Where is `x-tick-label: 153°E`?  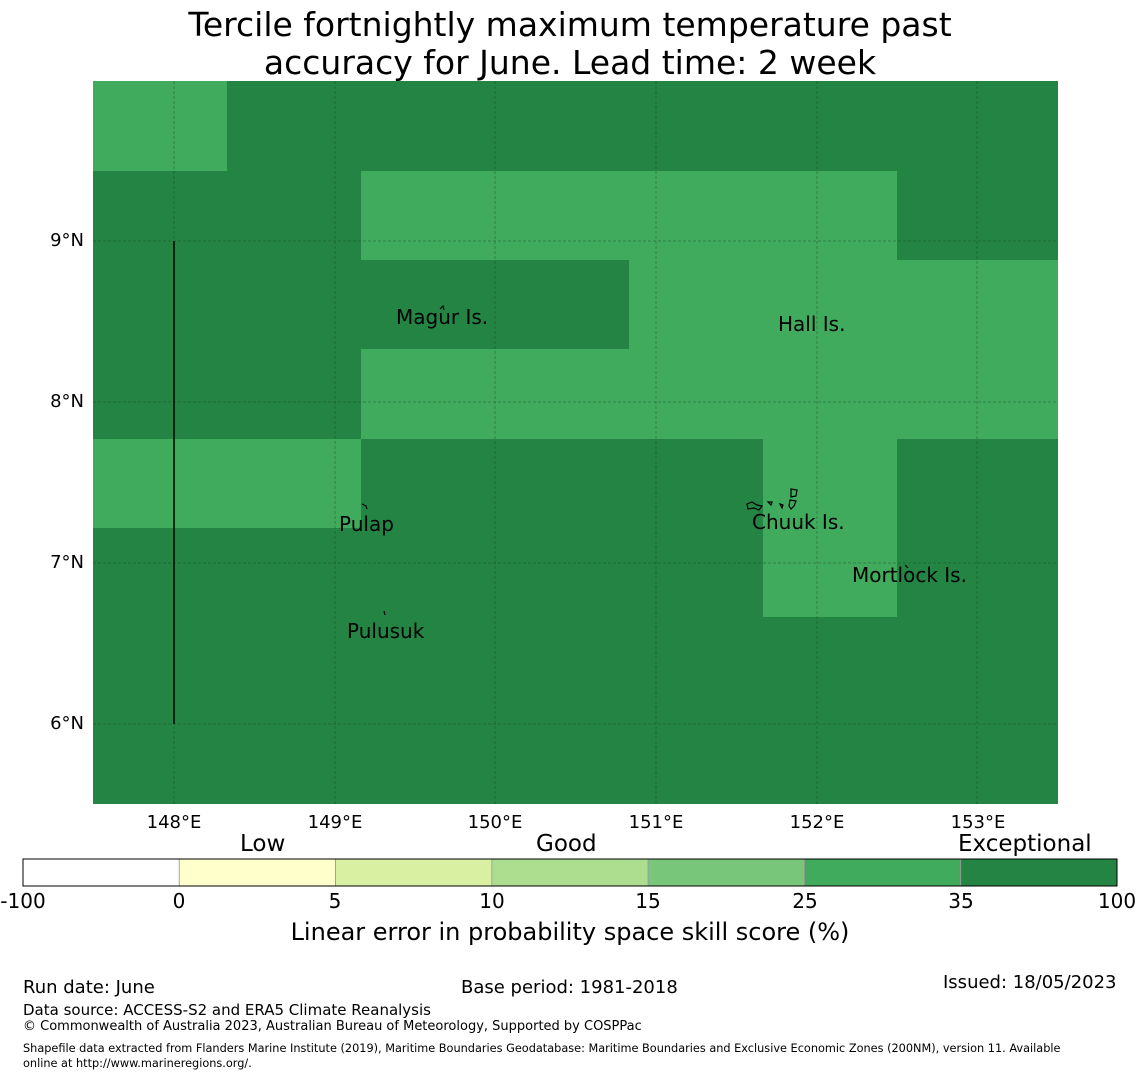 x-tick-label: 153°E is located at coordinates (978, 822).